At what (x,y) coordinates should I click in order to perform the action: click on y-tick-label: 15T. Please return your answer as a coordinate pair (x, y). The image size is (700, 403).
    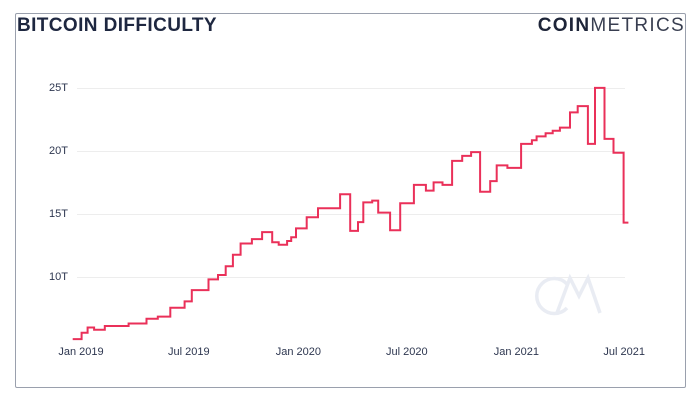
    Looking at the image, I should click on (58, 214).